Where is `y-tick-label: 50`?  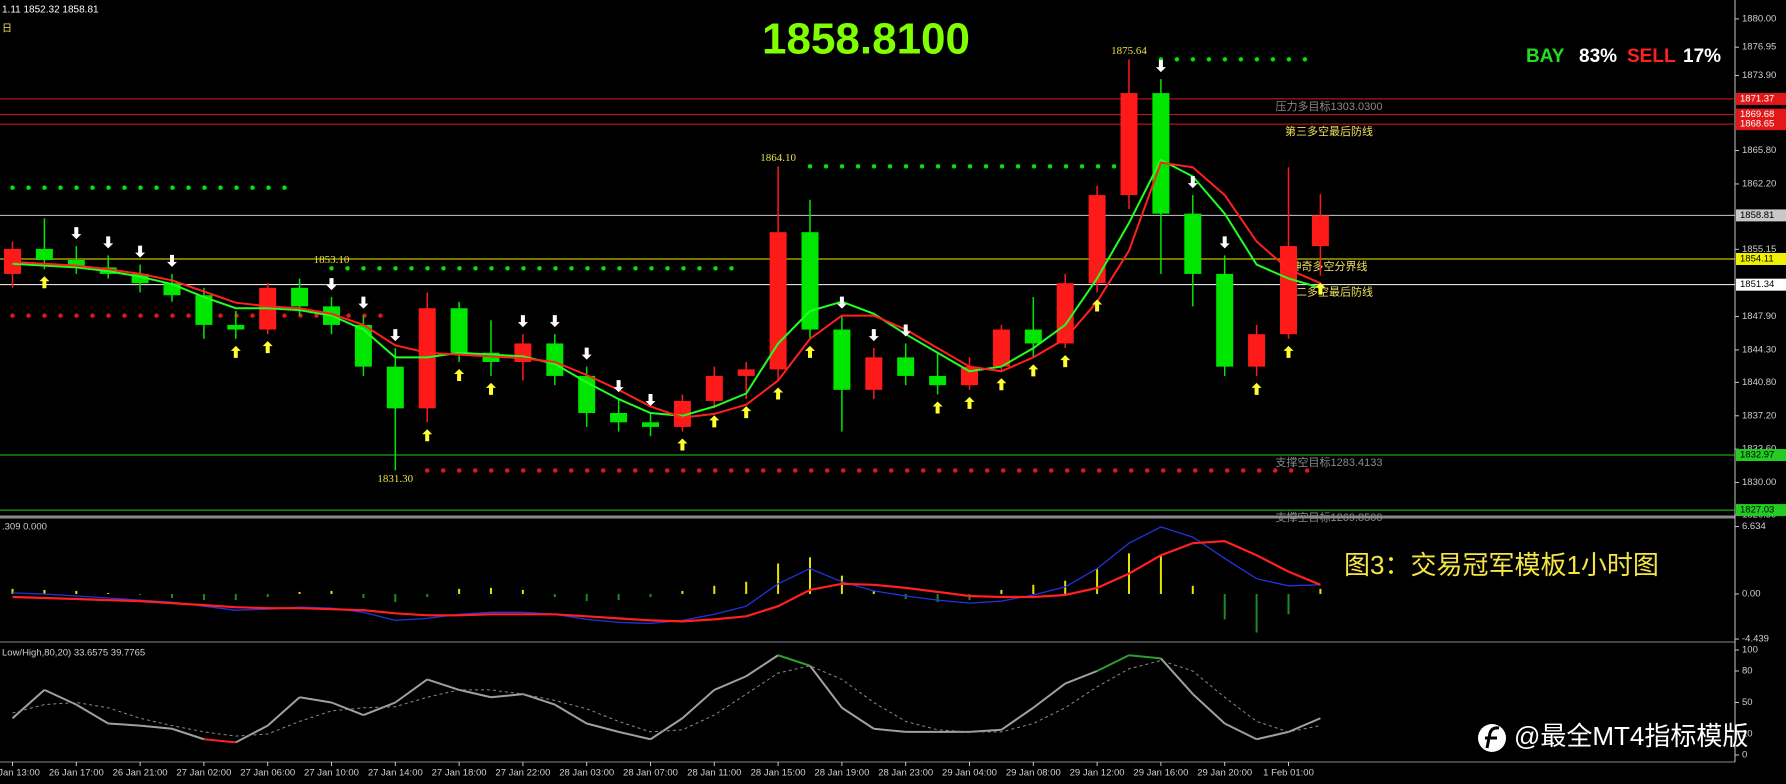 y-tick-label: 50 is located at coordinates (1747, 702).